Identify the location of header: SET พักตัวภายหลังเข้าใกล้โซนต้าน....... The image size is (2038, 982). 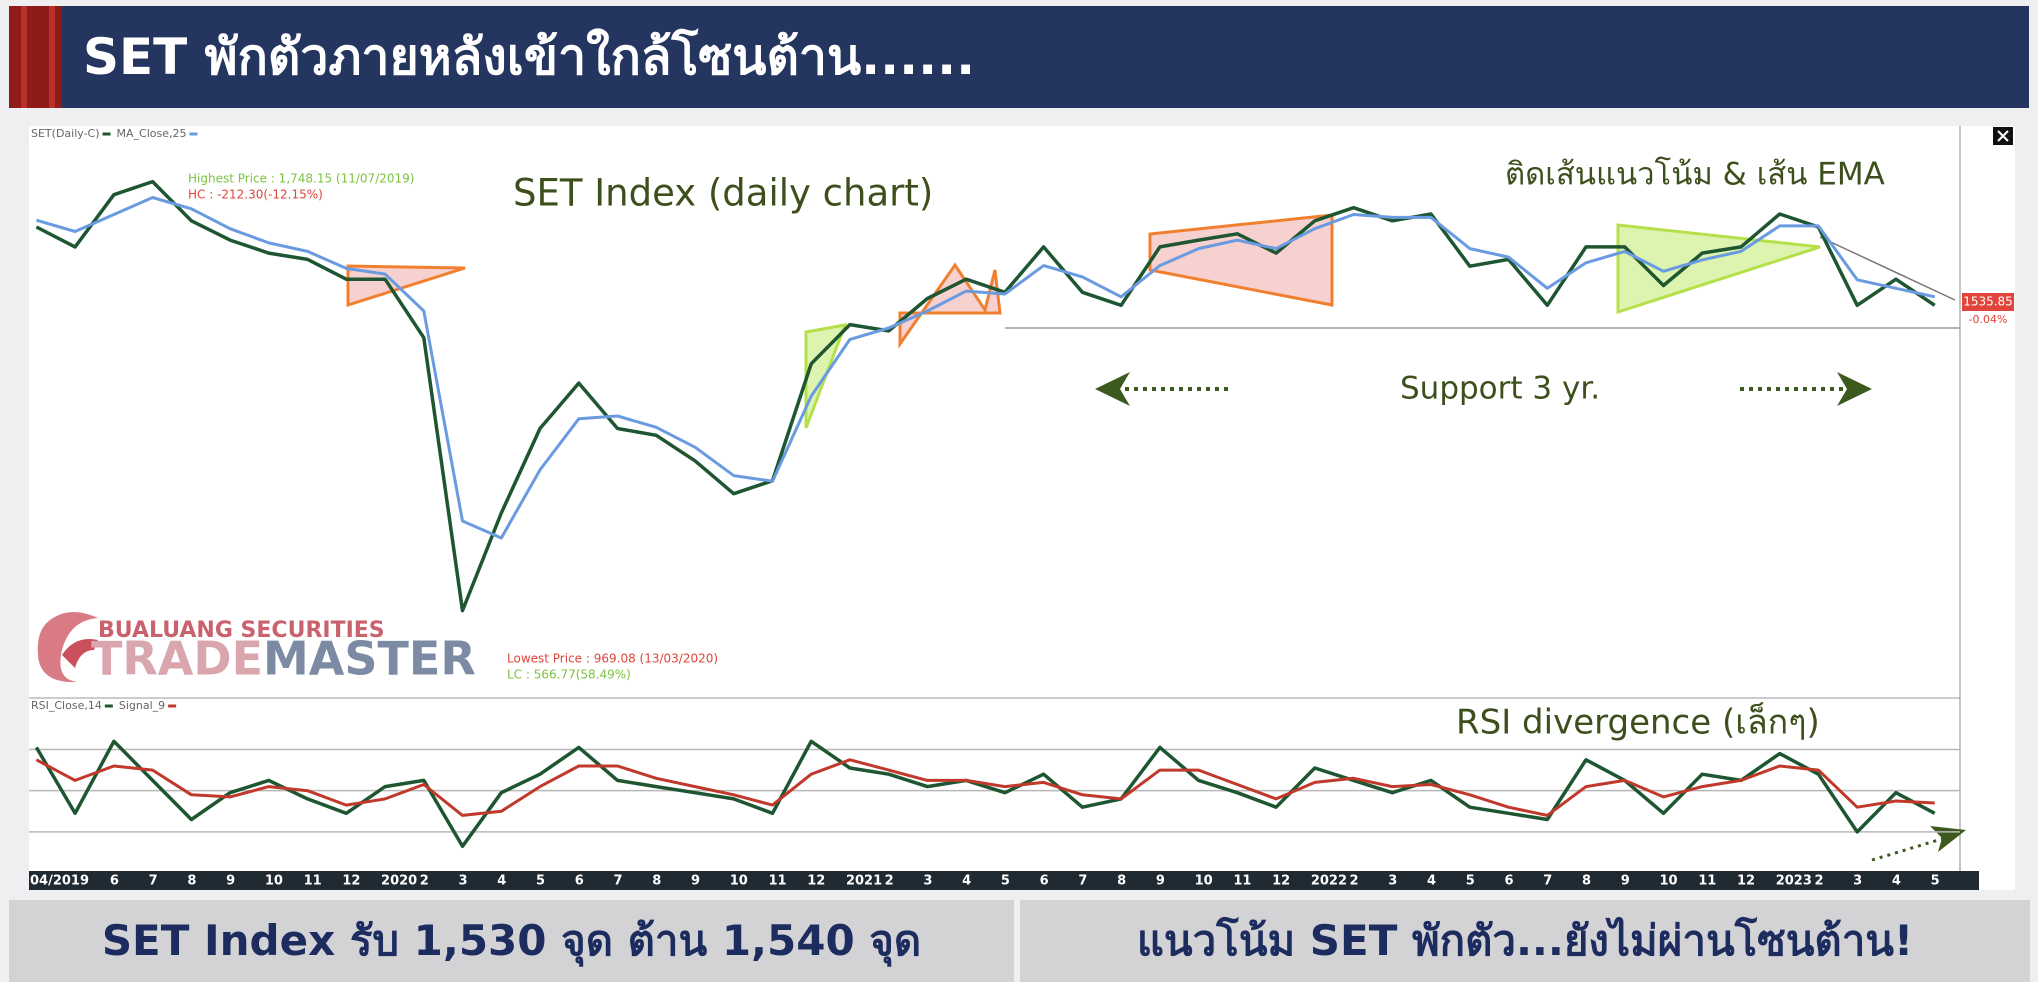
(1019, 57).